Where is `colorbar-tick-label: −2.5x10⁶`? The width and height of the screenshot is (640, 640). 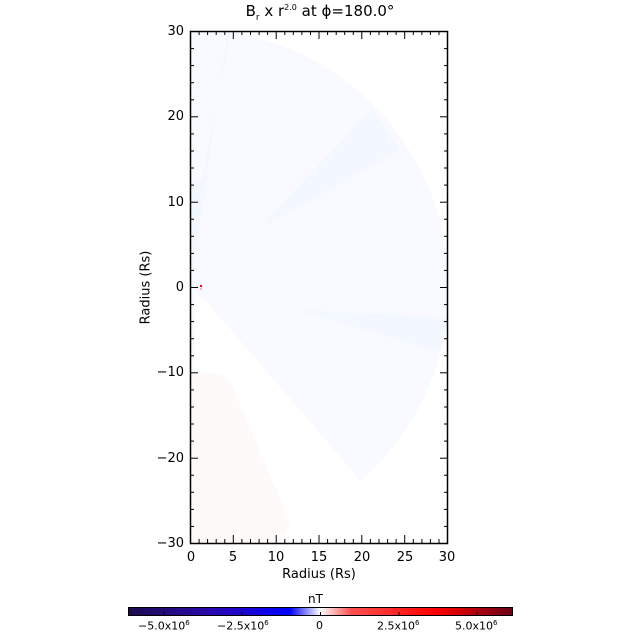
colorbar-tick-label: −2.5x10⁶ is located at coordinates (243, 626).